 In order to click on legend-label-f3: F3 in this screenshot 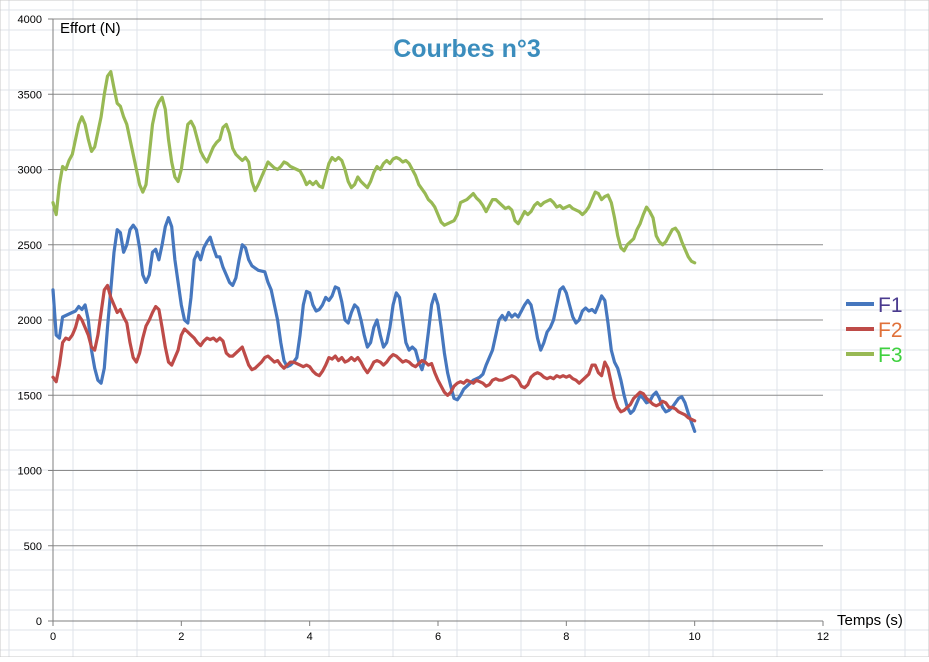, I will do `click(890, 355)`.